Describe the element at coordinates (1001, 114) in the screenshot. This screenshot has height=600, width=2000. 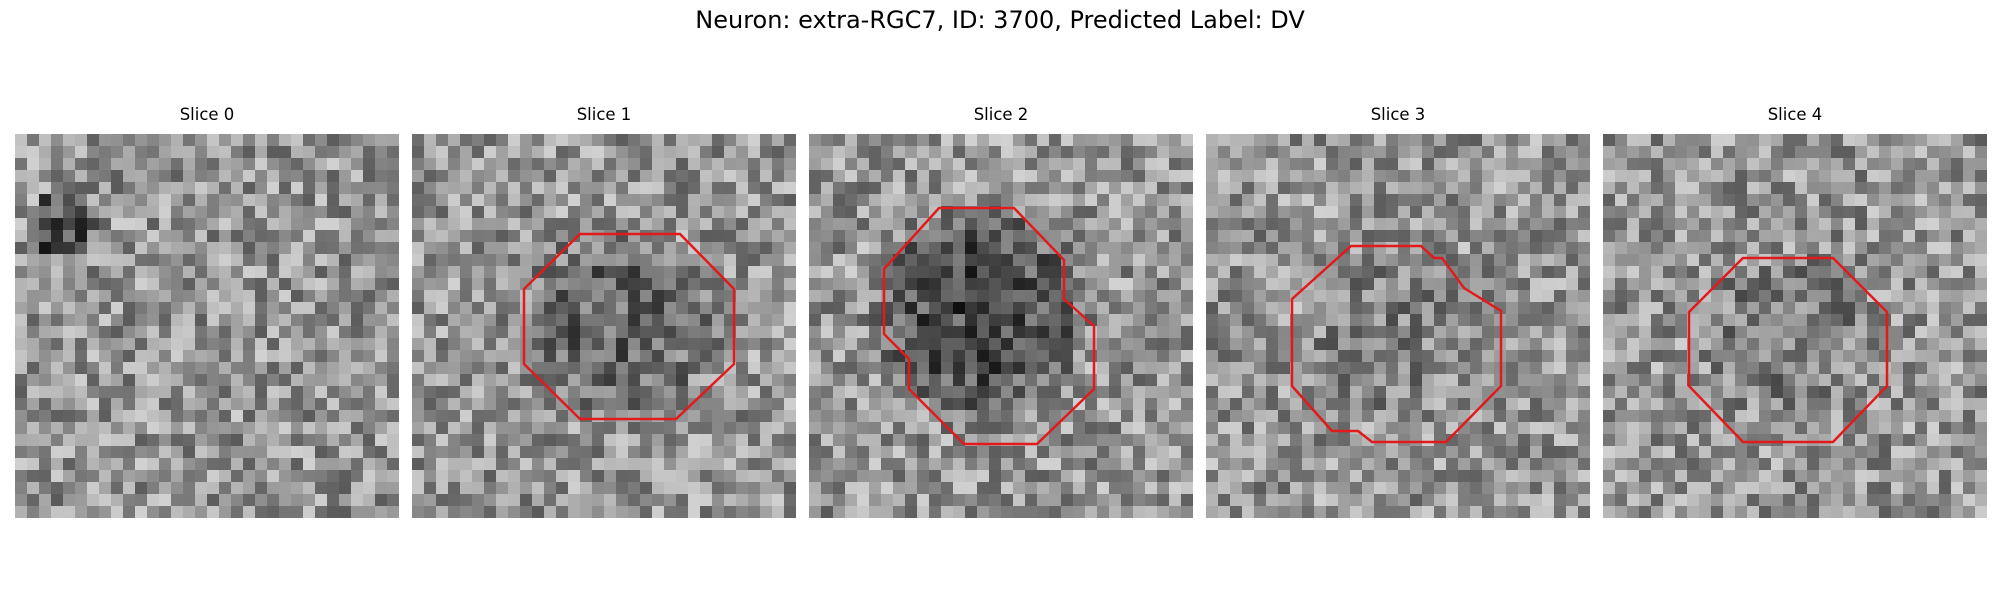
I see `slice-title: Slice 2` at that location.